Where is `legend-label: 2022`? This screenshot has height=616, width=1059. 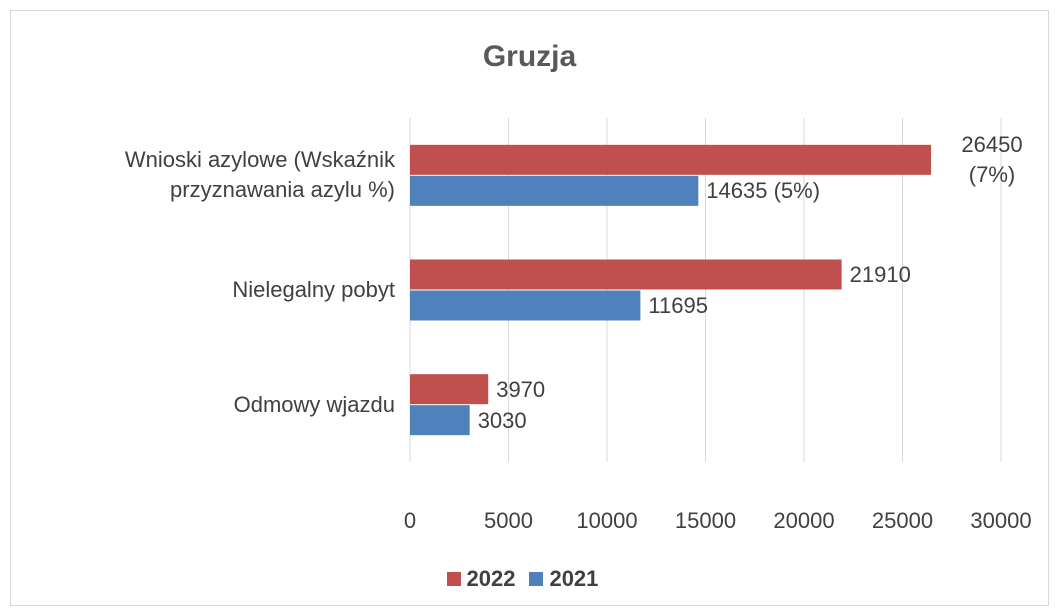
legend-label: 2022 is located at coordinates (491, 578).